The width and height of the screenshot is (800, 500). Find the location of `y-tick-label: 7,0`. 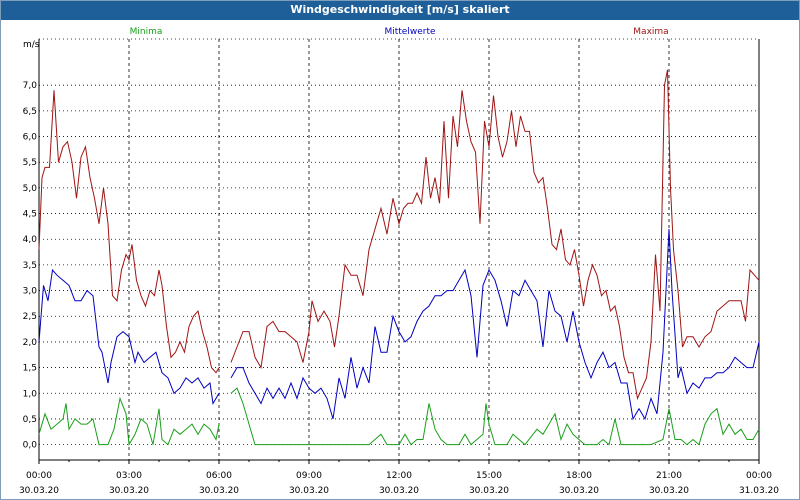

y-tick-label: 7,0 is located at coordinates (30, 86).